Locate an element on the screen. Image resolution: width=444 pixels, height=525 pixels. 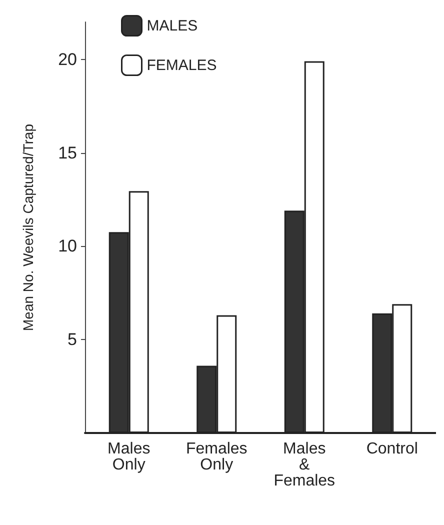
legend-label: FEMALES is located at coordinates (181, 65).